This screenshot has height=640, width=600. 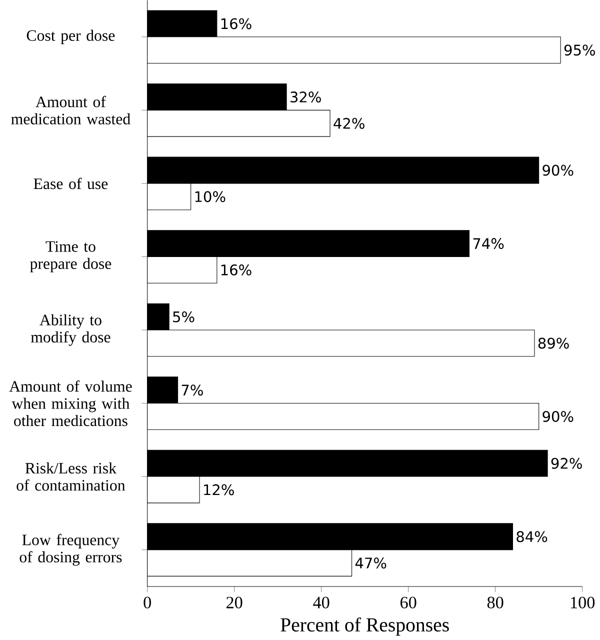 What do you see at coordinates (234, 602) in the screenshot?
I see `x-tick-label: 20` at bounding box center [234, 602].